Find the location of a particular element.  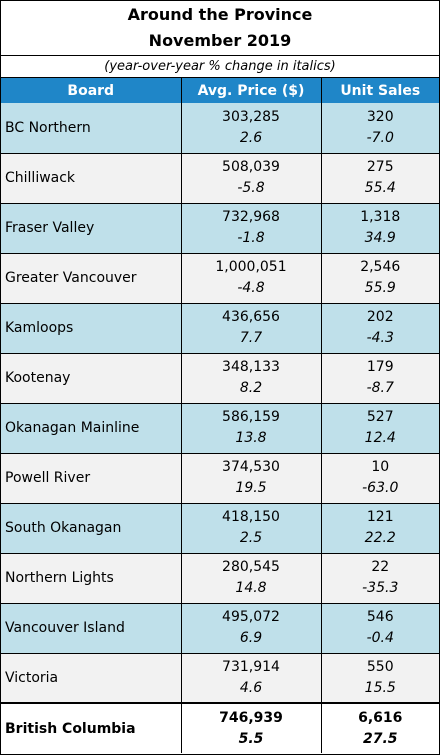

table-row: Victoria 731,914 4.6 550 15.5 is located at coordinates (220, 678).